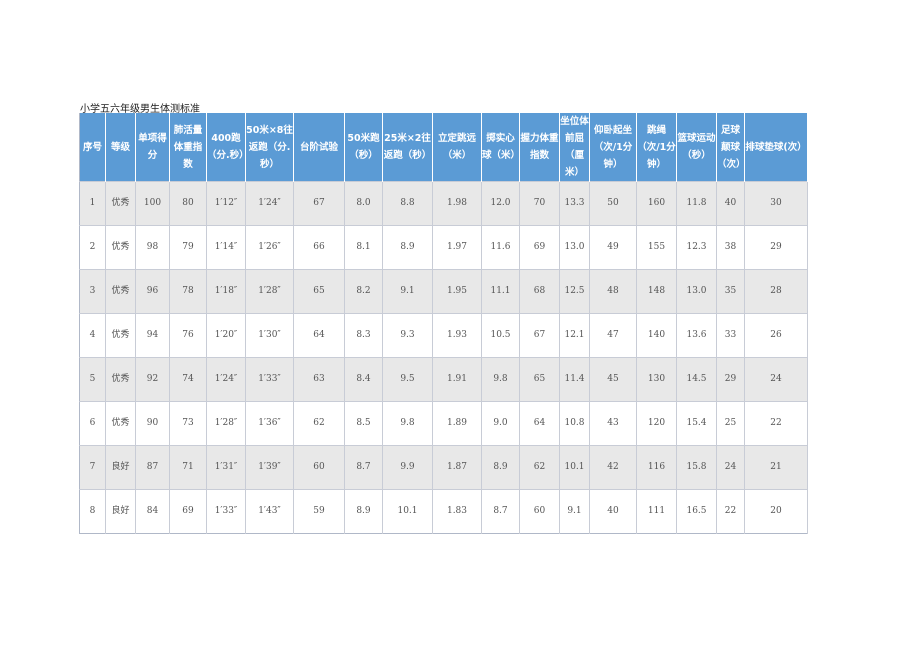 The image size is (920, 651). Describe the element at coordinates (226, 291) in the screenshot. I see `table-cell: 1′18″` at that location.